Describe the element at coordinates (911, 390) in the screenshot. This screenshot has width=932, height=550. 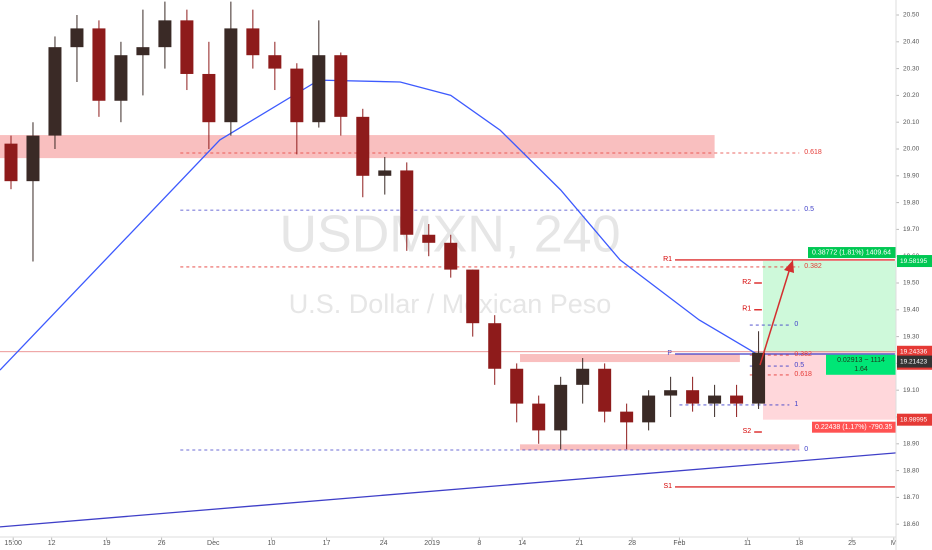
I see `y-tick-label: 19.10` at that location.